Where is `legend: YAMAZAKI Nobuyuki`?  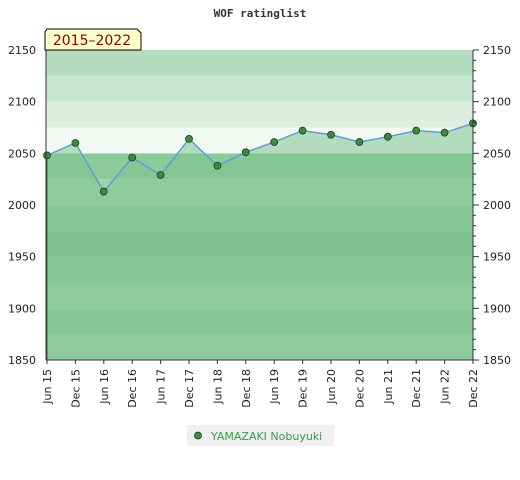
legend: YAMAZAKI Nobuyuki is located at coordinates (260, 435).